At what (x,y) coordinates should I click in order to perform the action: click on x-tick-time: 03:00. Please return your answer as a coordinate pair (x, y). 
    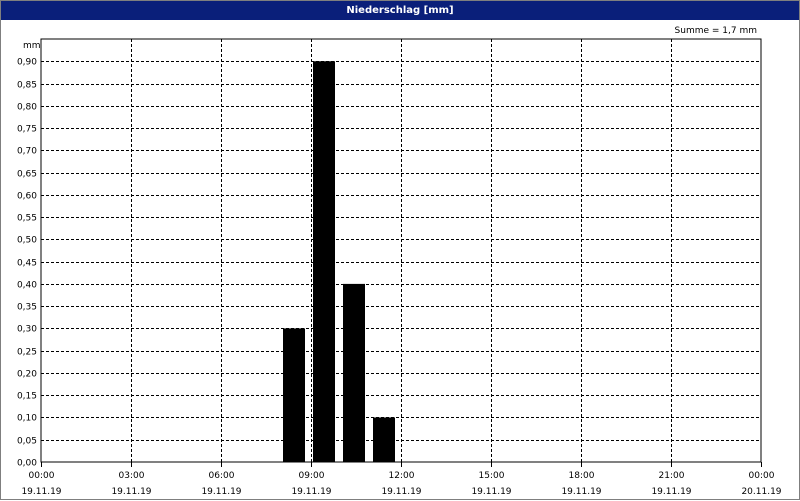
    Looking at the image, I should click on (132, 476).